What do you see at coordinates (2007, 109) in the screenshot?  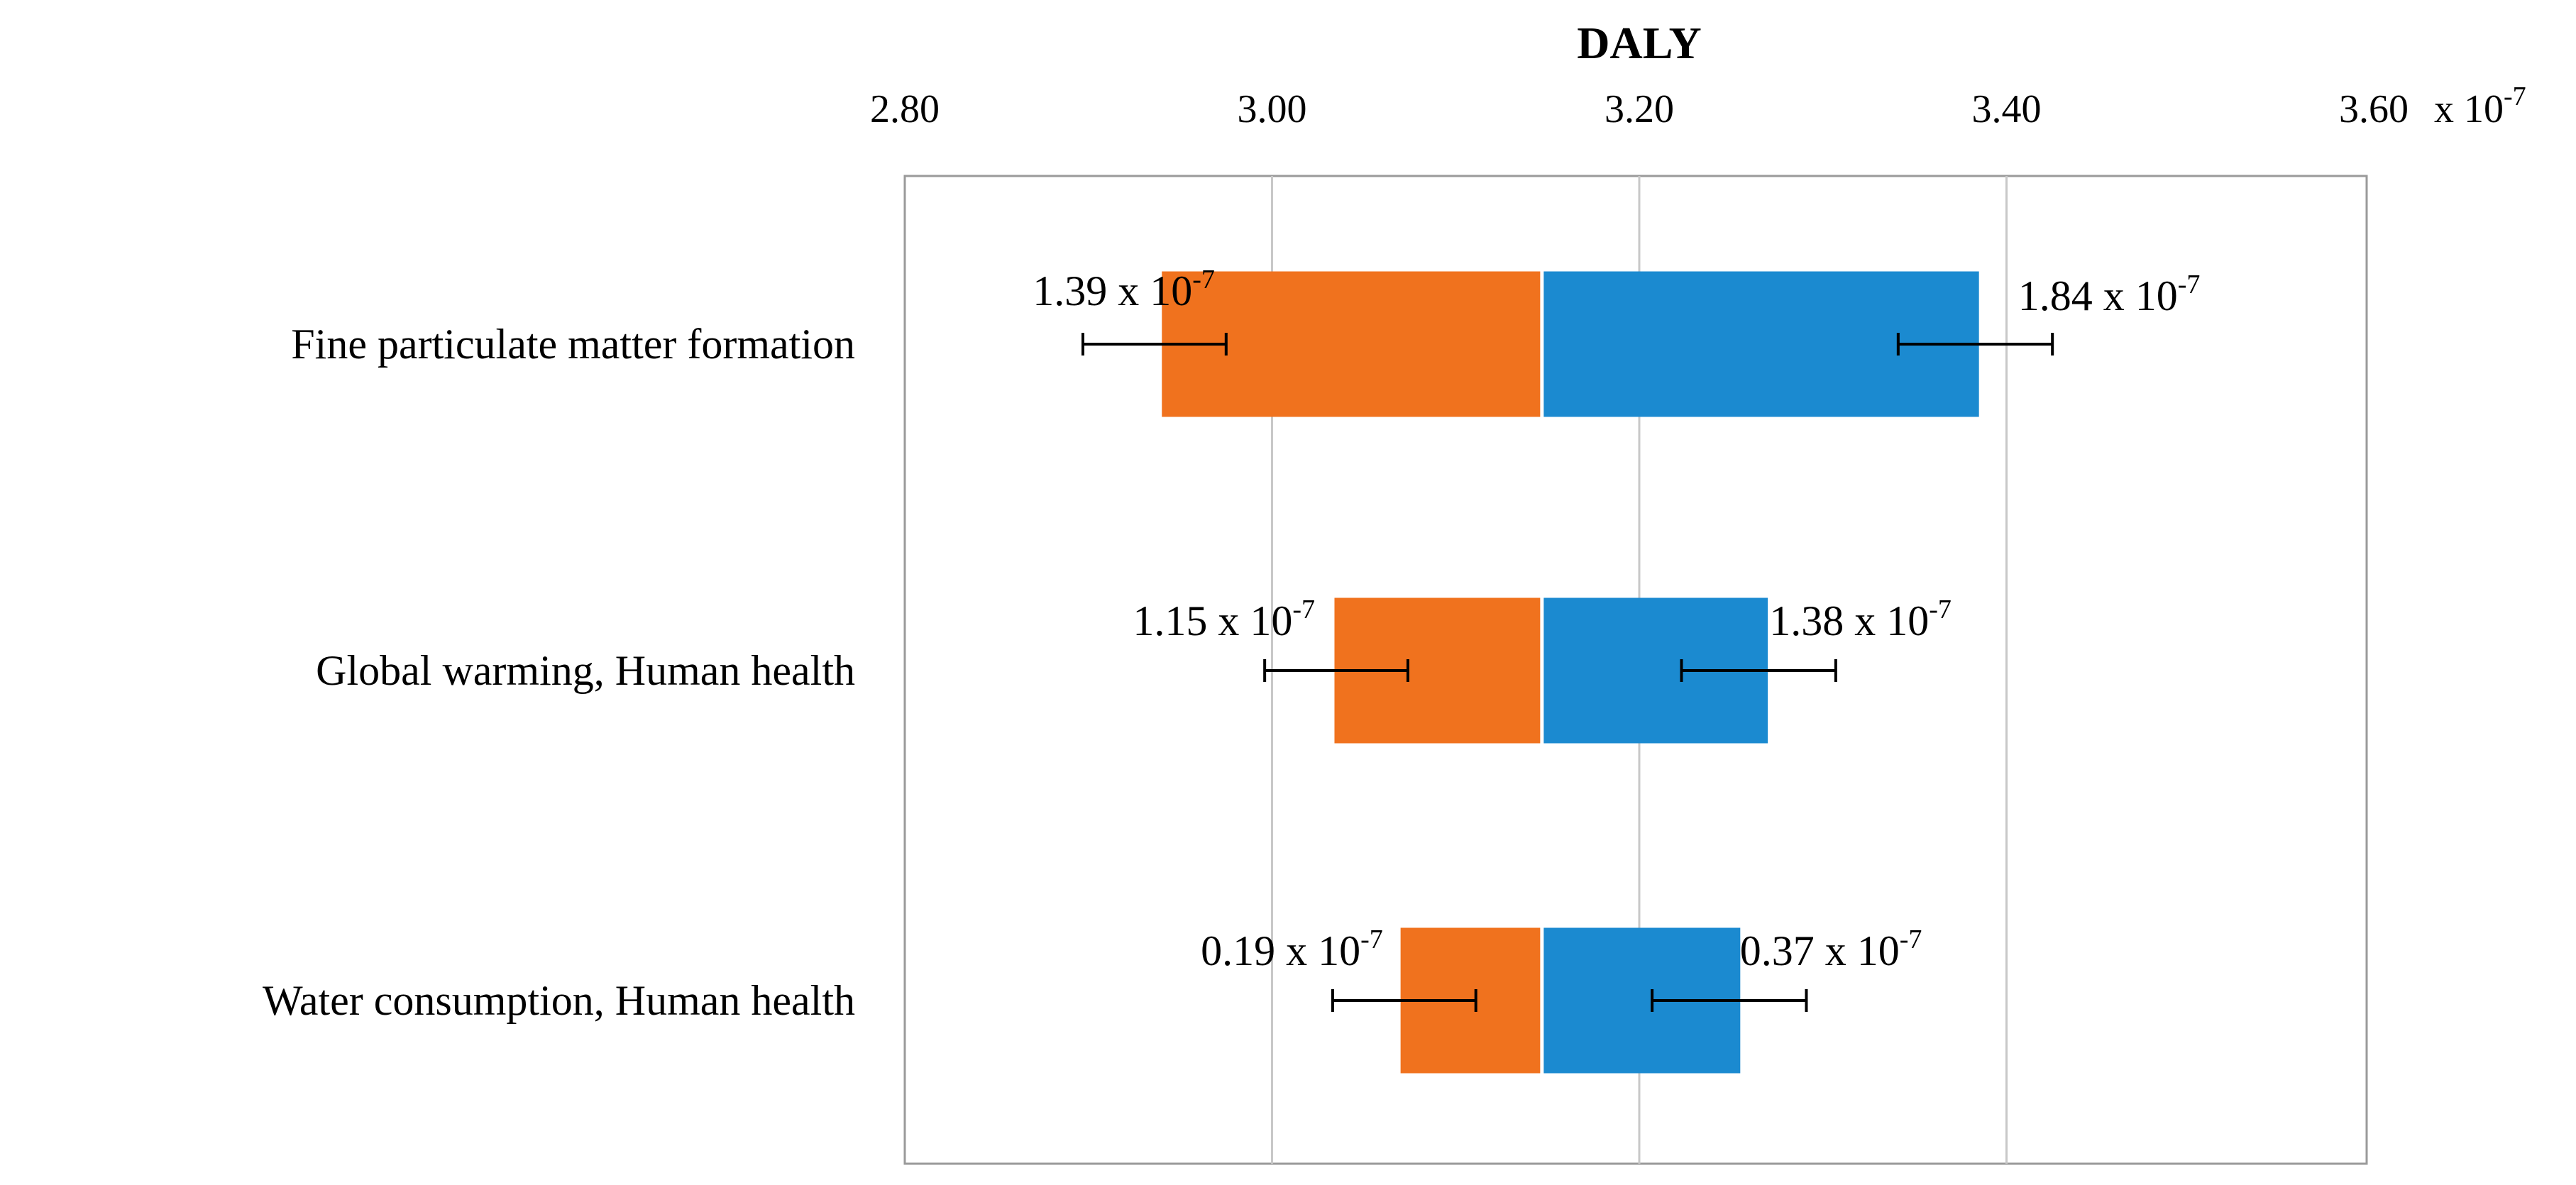 I see `x-tick-label: 3.40` at bounding box center [2007, 109].